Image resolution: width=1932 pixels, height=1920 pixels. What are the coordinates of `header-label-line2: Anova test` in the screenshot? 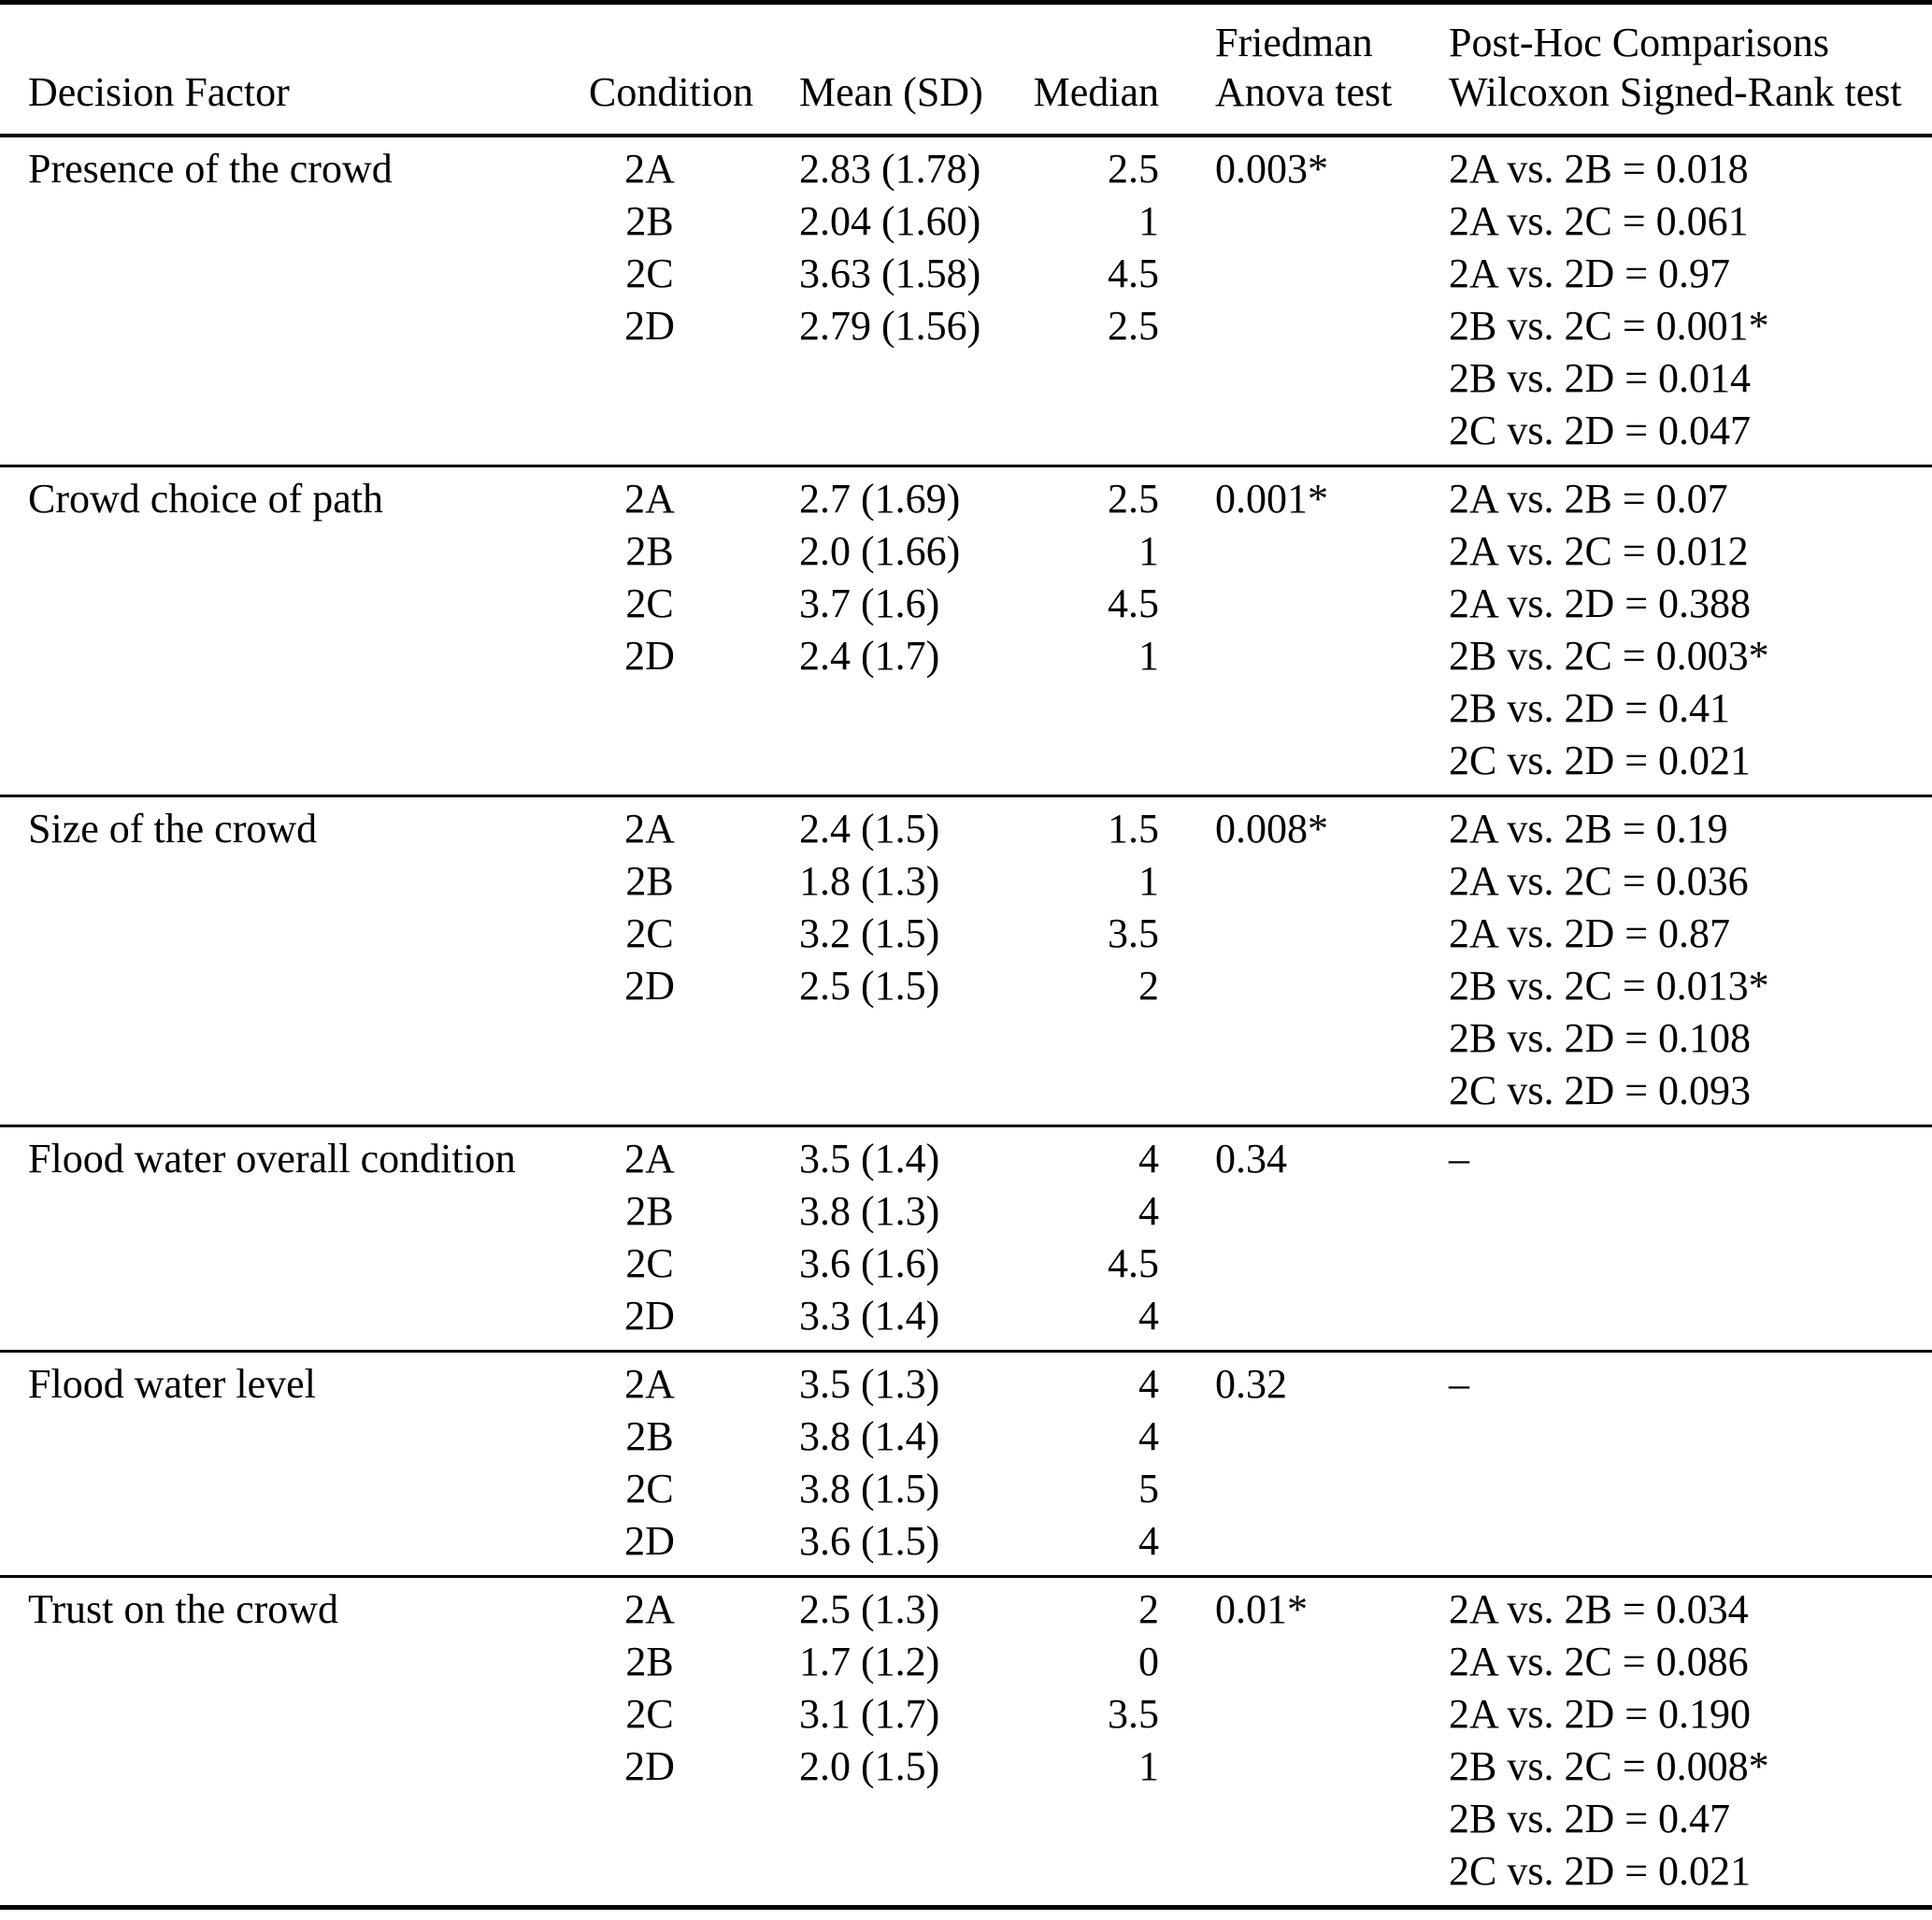 It's located at (1304, 92).